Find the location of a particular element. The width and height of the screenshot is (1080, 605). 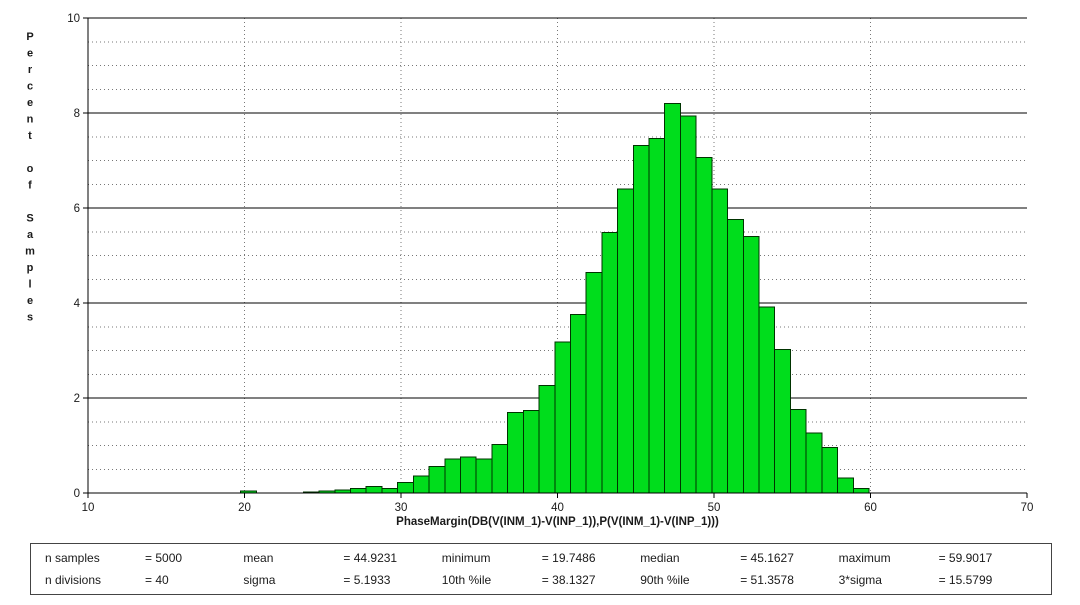

y-axis-label-char: r is located at coordinates (30, 70).